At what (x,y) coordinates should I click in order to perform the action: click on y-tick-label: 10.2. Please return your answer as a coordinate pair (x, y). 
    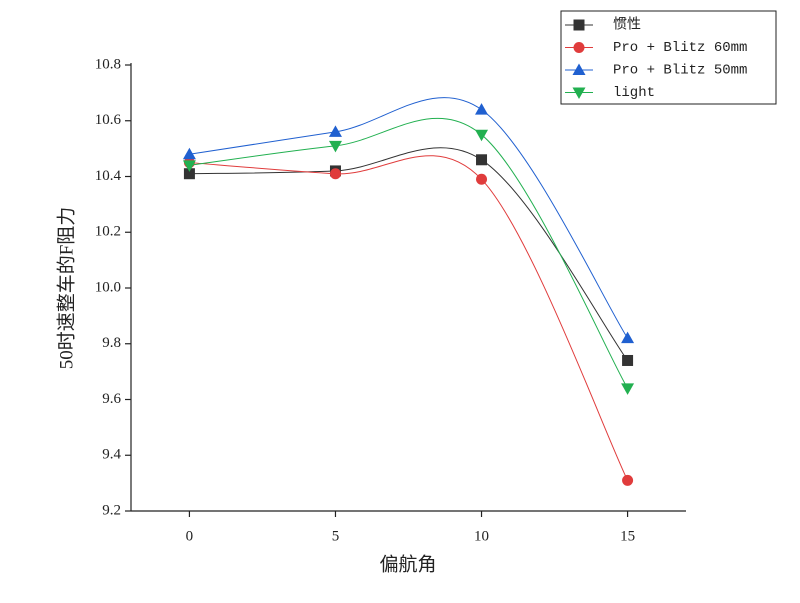
    Looking at the image, I should click on (108, 232).